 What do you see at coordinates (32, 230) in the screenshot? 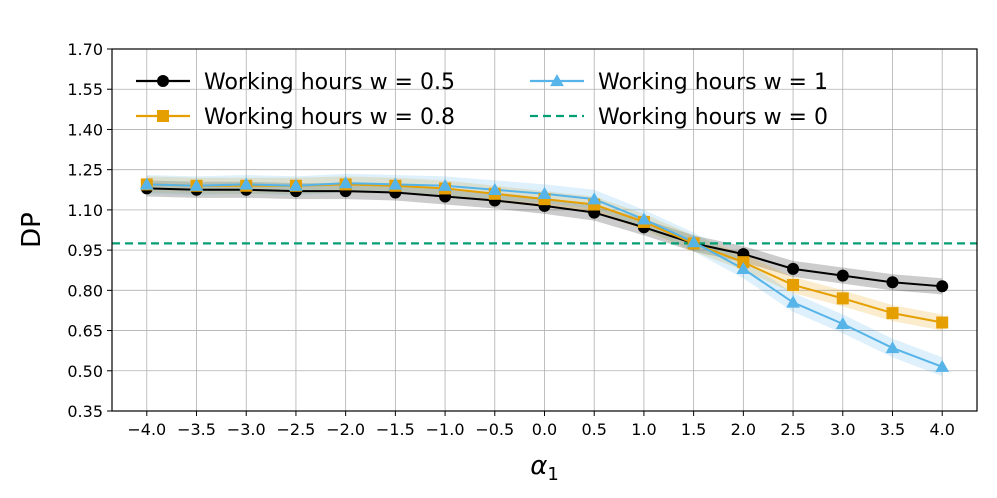
I see `y-axis-label: DP` at bounding box center [32, 230].